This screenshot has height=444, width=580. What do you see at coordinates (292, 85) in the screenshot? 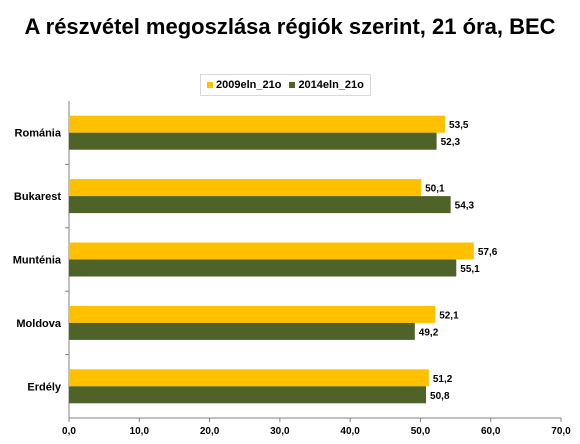
I see `legend-swatch-2014` at bounding box center [292, 85].